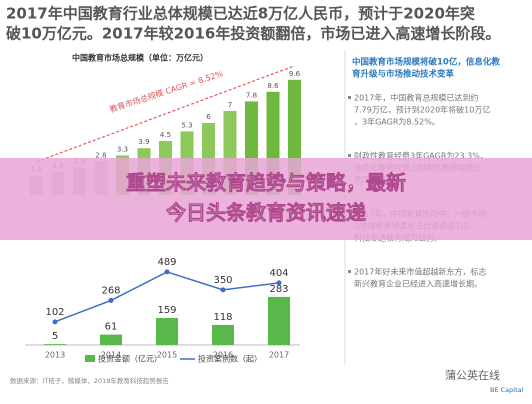 The image size is (532, 404). What do you see at coordinates (208, 117) in the screenshot?
I see `data-label: 6` at bounding box center [208, 117].